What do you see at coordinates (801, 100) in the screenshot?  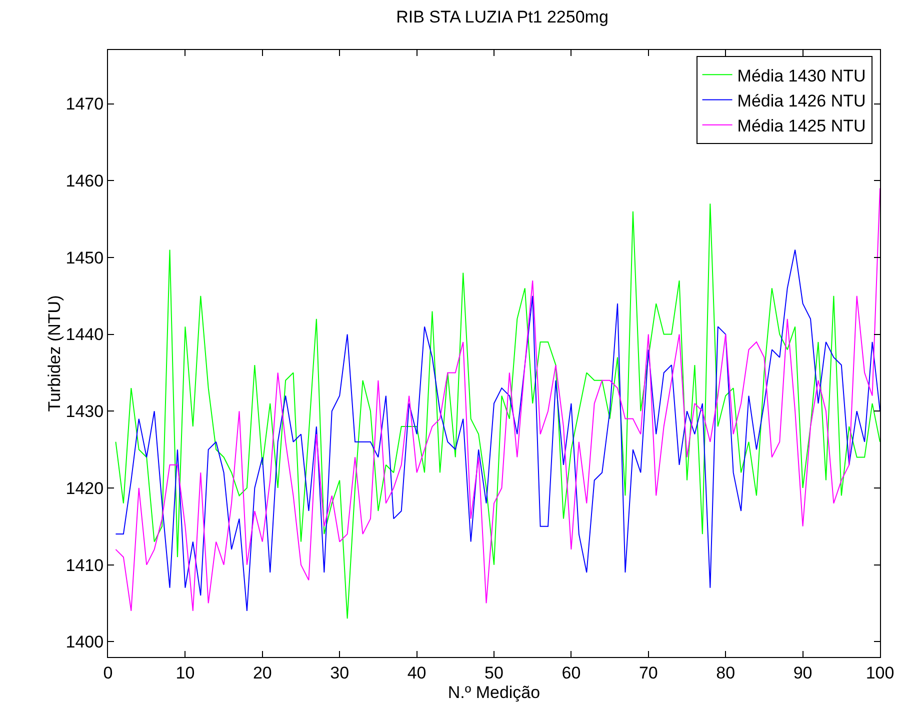 I see `legend-label: Média 1426 NTU` at bounding box center [801, 100].